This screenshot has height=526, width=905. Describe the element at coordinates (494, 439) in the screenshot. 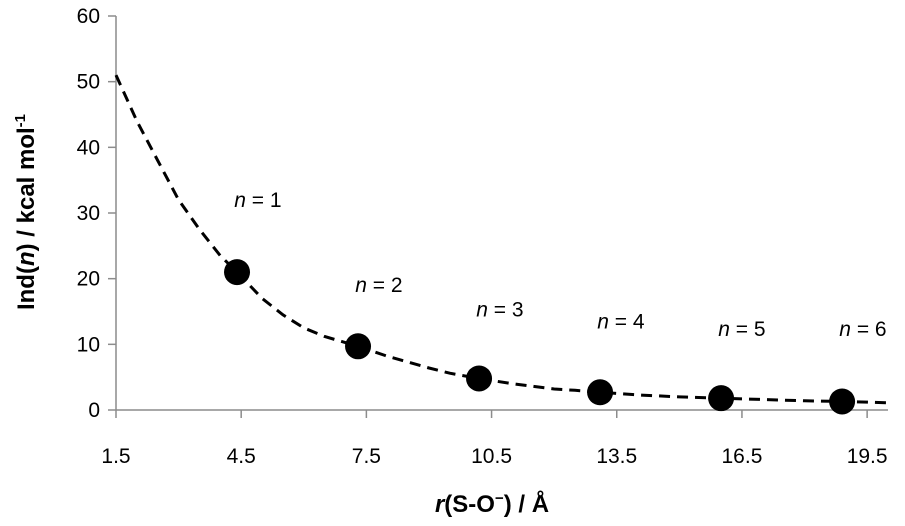

I see `x-ticks: 1.5 4.5 7.5 10.5 13.5 16.5 19.5` at that location.